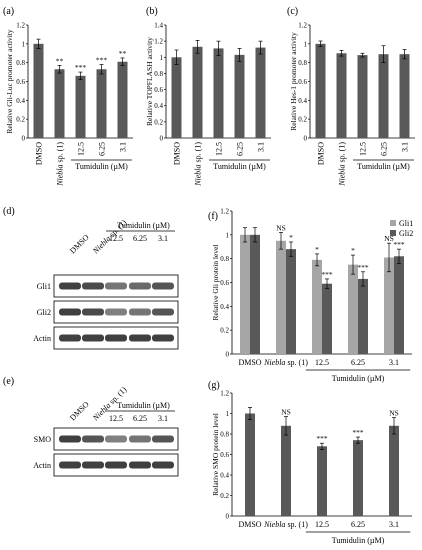  Describe the element at coordinates (116, 418) in the screenshot. I see `blot-dose-label: 12.5` at that location.